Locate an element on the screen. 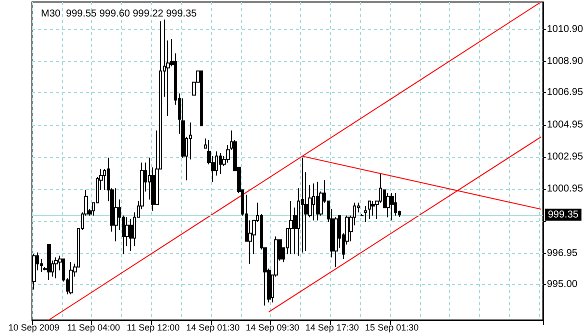 The height and width of the screenshot is (336, 586). x-tick-label: 11 Sep 04:00 is located at coordinates (93, 327).